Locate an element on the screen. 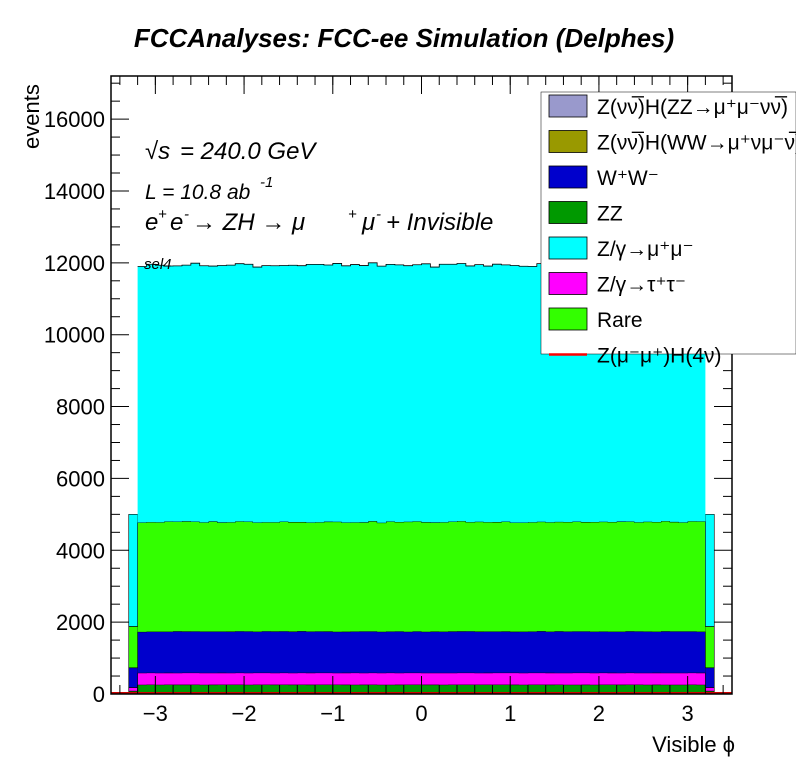 The height and width of the screenshot is (772, 796). y-tick-label: 14000 is located at coordinates (74, 191).